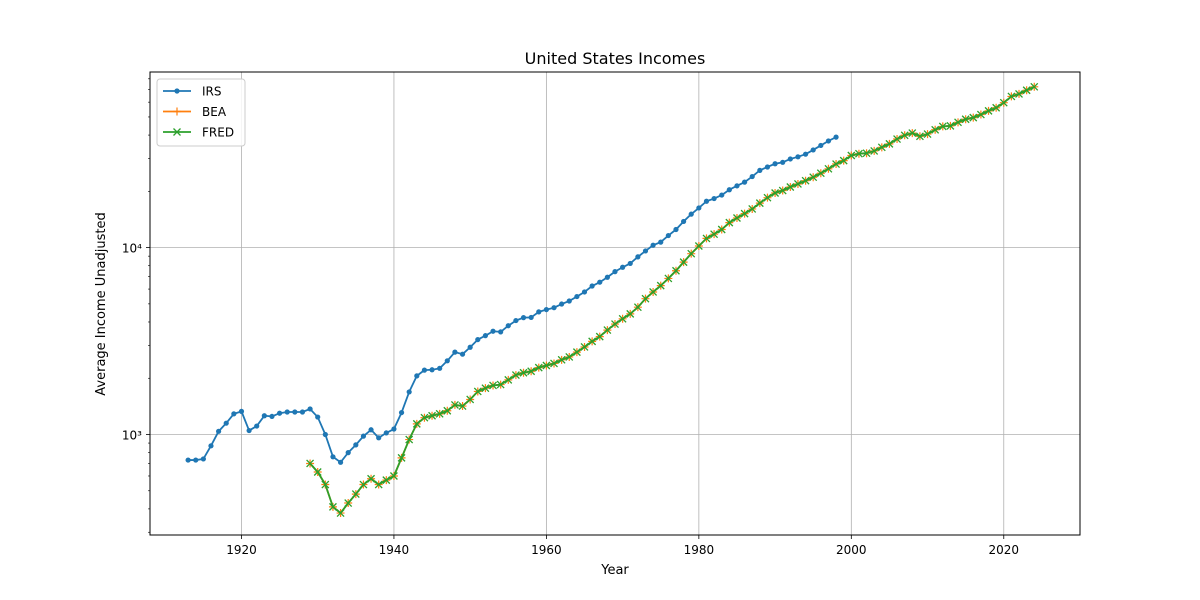  I want to click on chart-title: United States Incomes, so click(615, 58).